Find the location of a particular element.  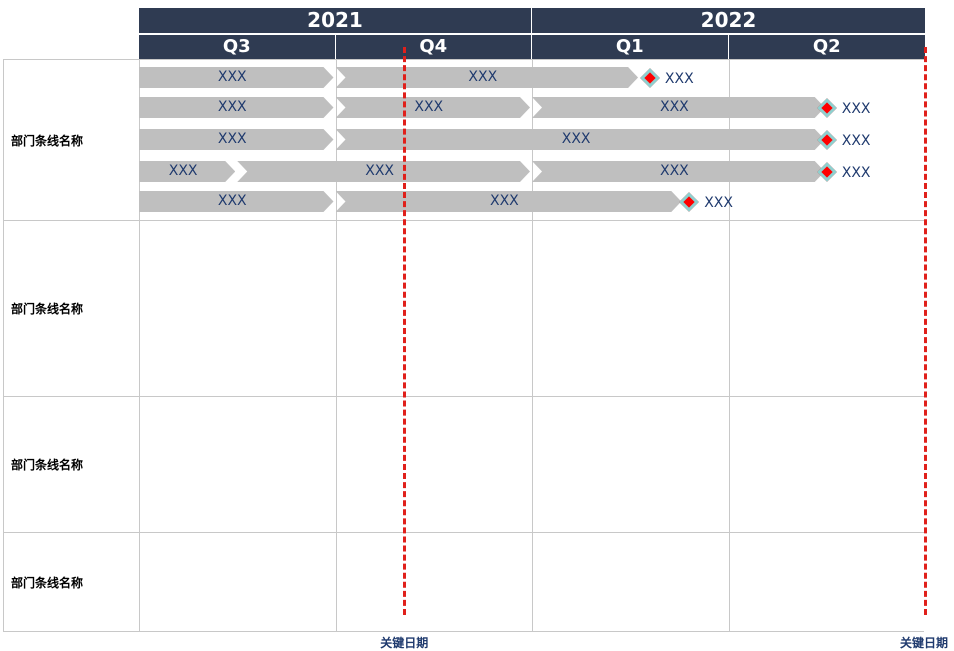

quarter-header: Q2 is located at coordinates (826, 47).